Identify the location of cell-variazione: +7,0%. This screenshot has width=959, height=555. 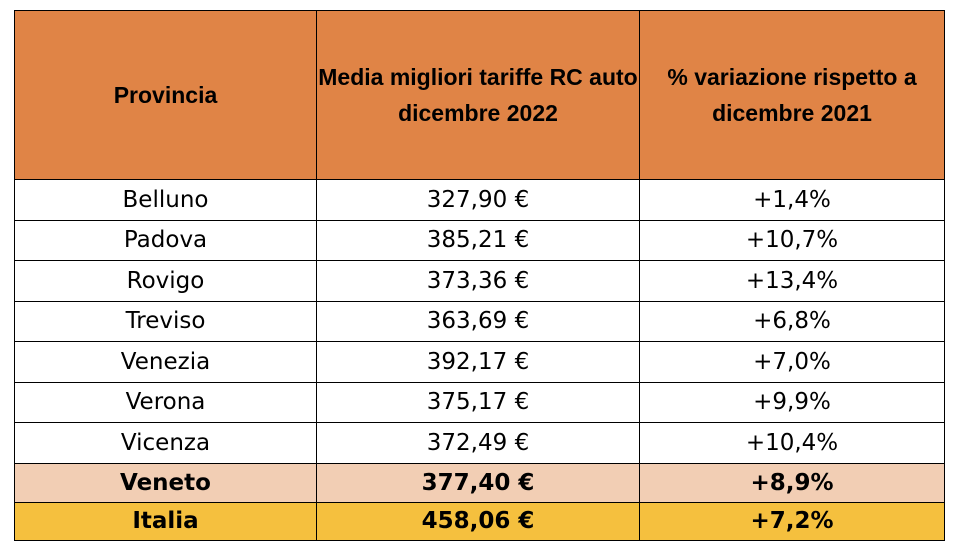
(792, 362).